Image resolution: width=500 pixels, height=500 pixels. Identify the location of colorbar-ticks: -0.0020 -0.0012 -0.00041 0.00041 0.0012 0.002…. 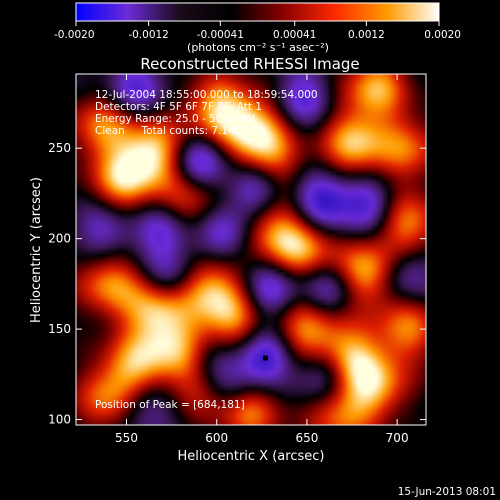
(257, 31).